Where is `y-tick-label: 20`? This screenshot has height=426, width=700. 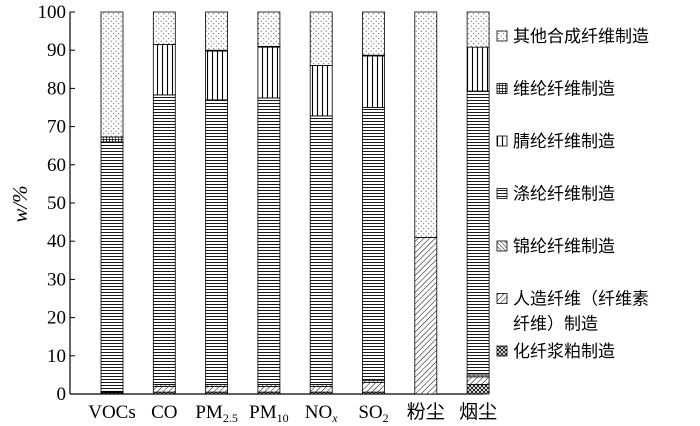 y-tick-label: 20 is located at coordinates (56, 318).